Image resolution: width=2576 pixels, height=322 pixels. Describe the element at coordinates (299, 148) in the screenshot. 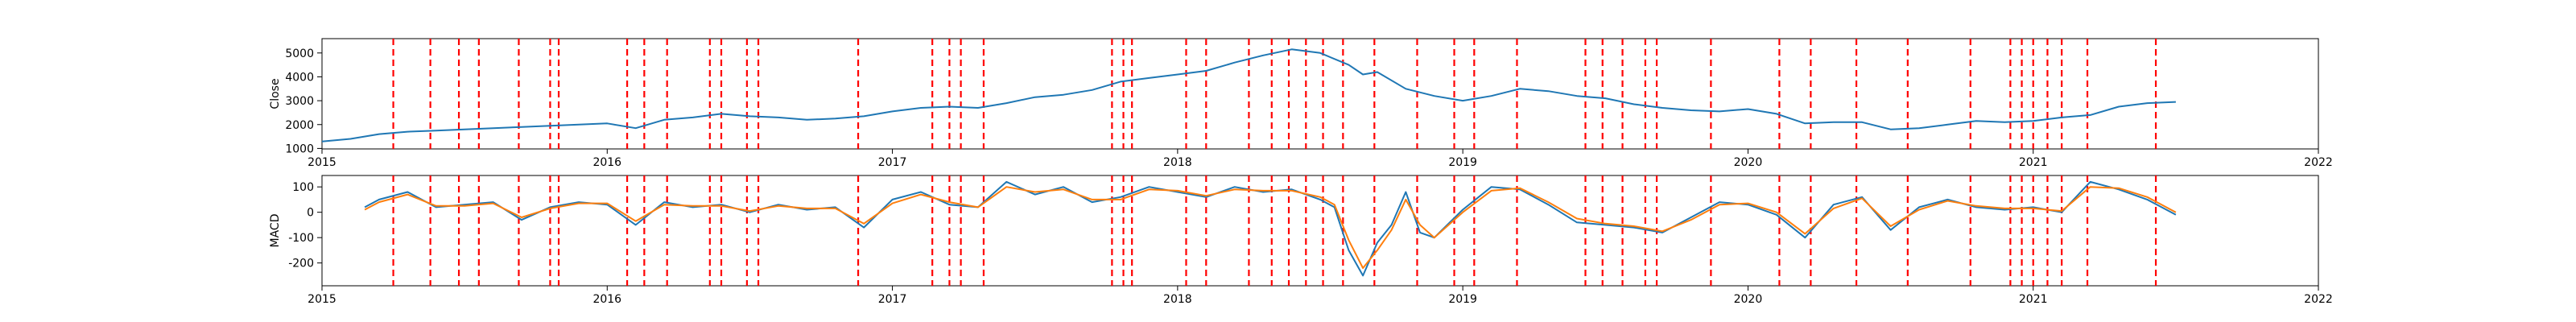

I see `y-tick-label: 1000` at that location.